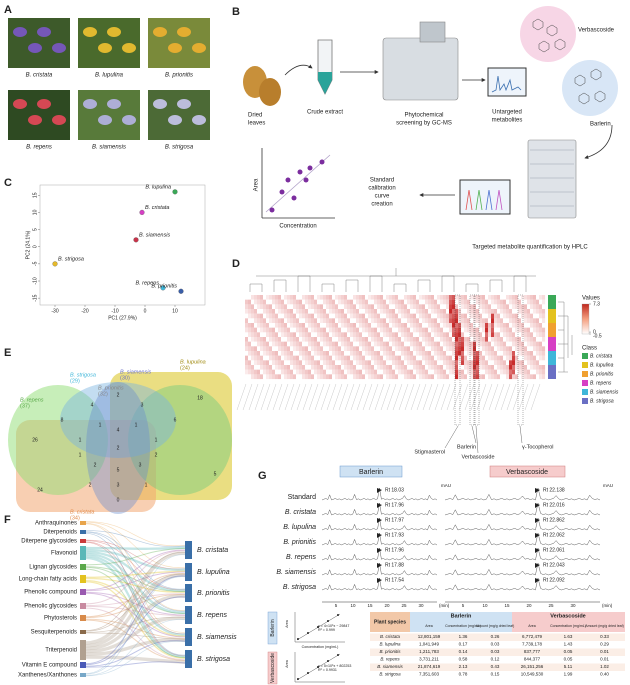 The image size is (630, 685). Describe the element at coordinates (272, 668) in the screenshot. I see `tag-box` at that location.